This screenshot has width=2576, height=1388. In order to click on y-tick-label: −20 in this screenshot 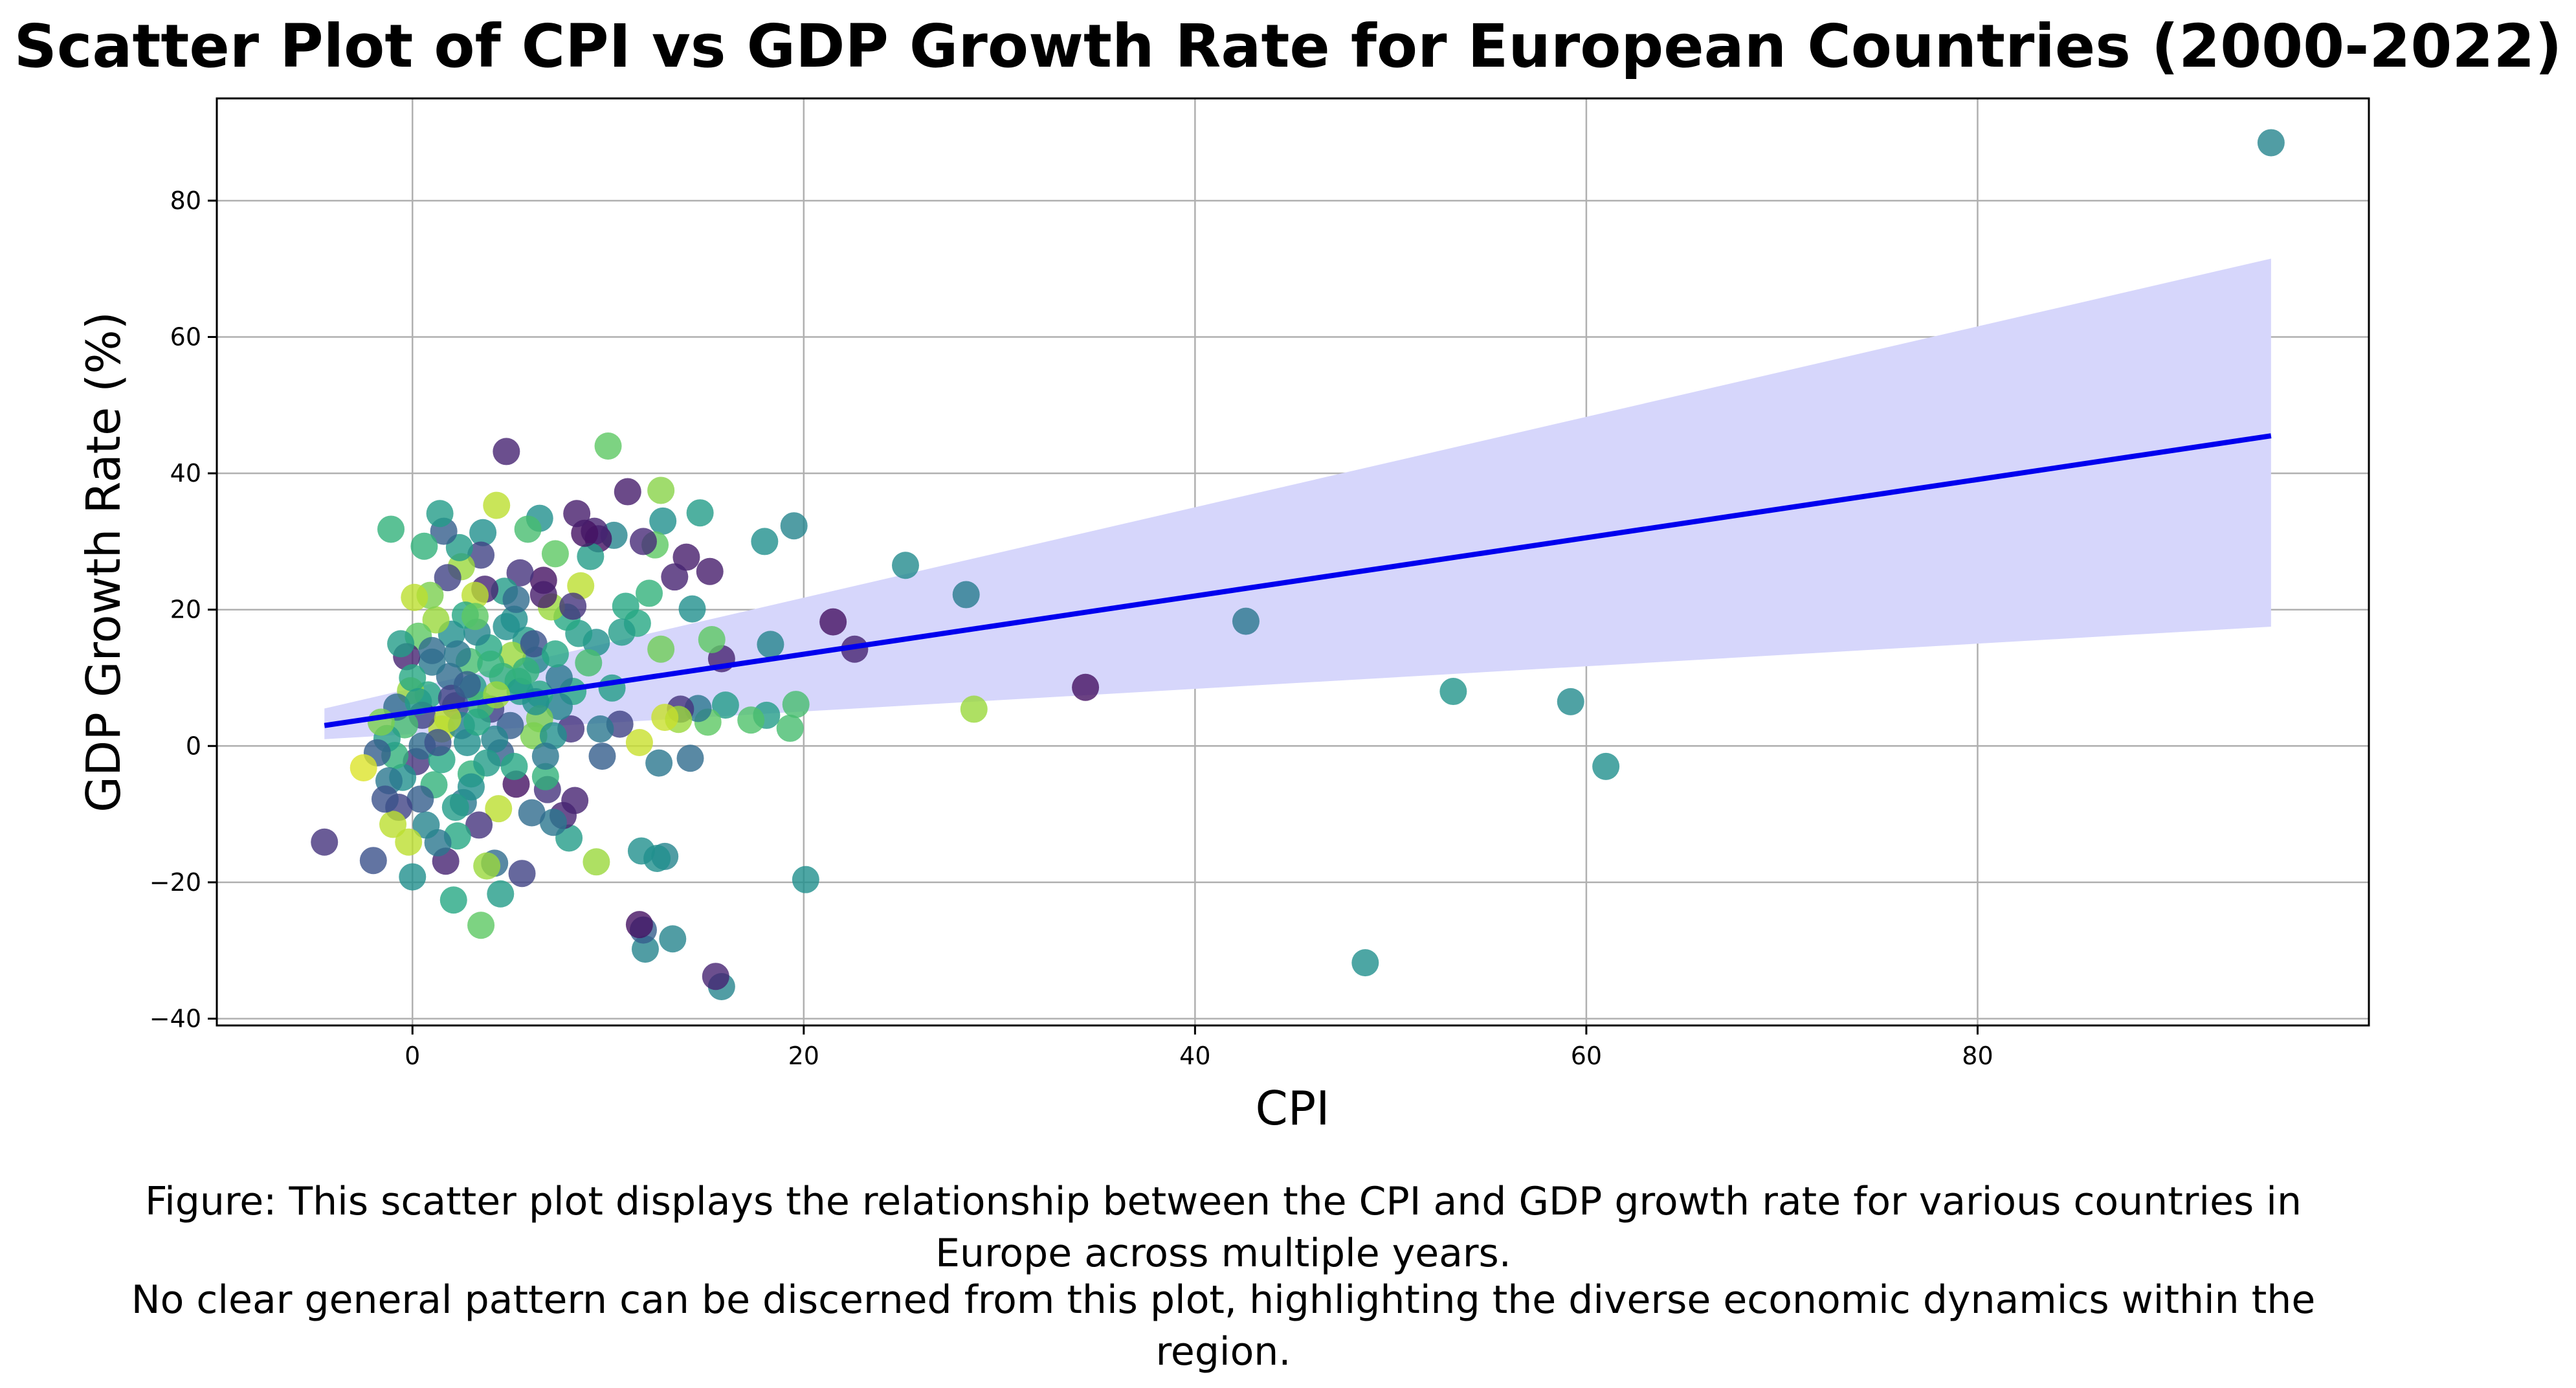, I will do `click(175, 882)`.